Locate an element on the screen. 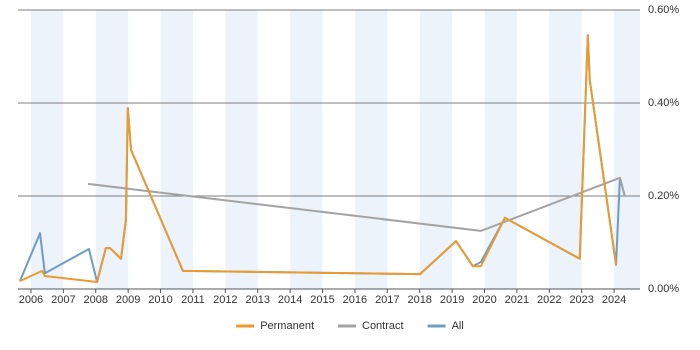  x-tick-label: 2013 is located at coordinates (257, 300).